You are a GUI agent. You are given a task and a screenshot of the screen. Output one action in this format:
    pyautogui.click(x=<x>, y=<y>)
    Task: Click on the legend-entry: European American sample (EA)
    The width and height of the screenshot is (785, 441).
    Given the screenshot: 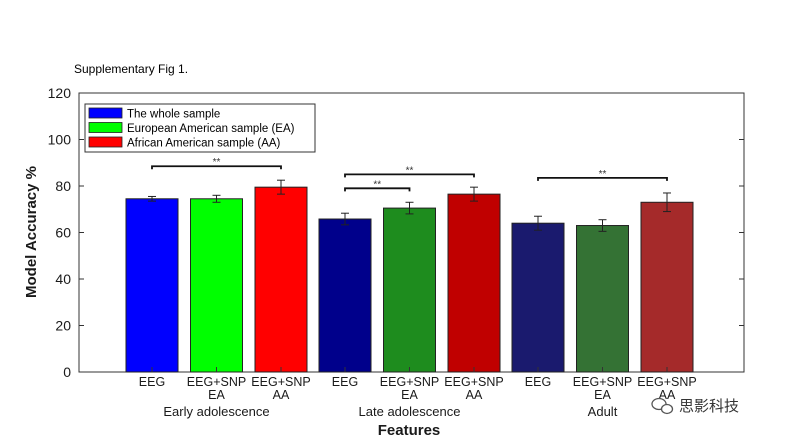 What is the action you would take?
    pyautogui.click(x=211, y=129)
    